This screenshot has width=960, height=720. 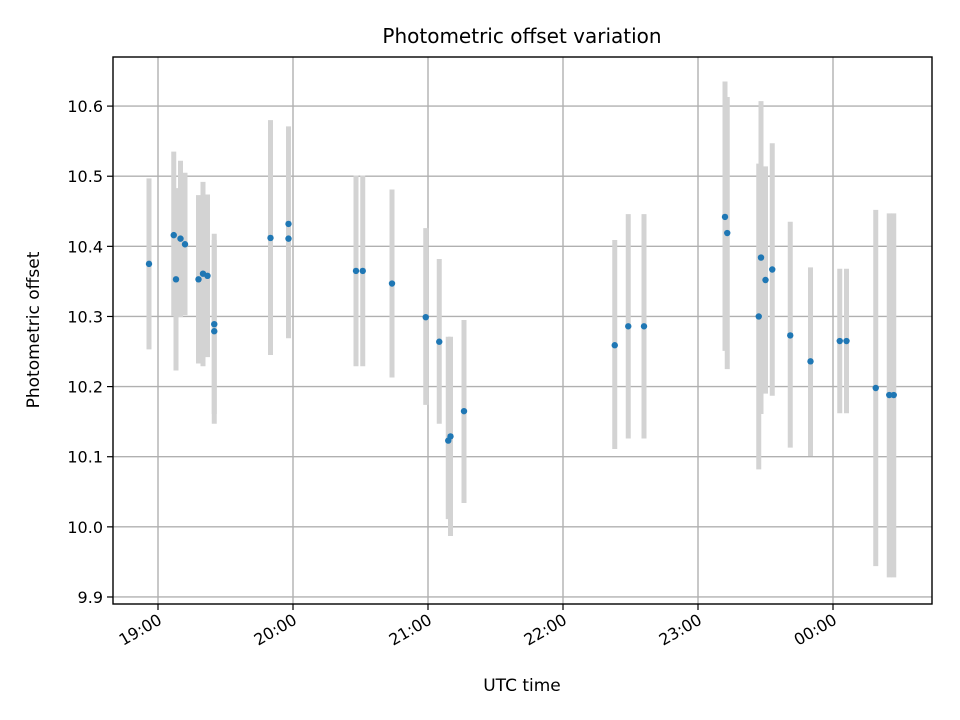 I want to click on y-axis-ticks: 9.9 10.0 10.1 10.2 10.3 10.4 10.5 10.6, so click(x=90, y=352).